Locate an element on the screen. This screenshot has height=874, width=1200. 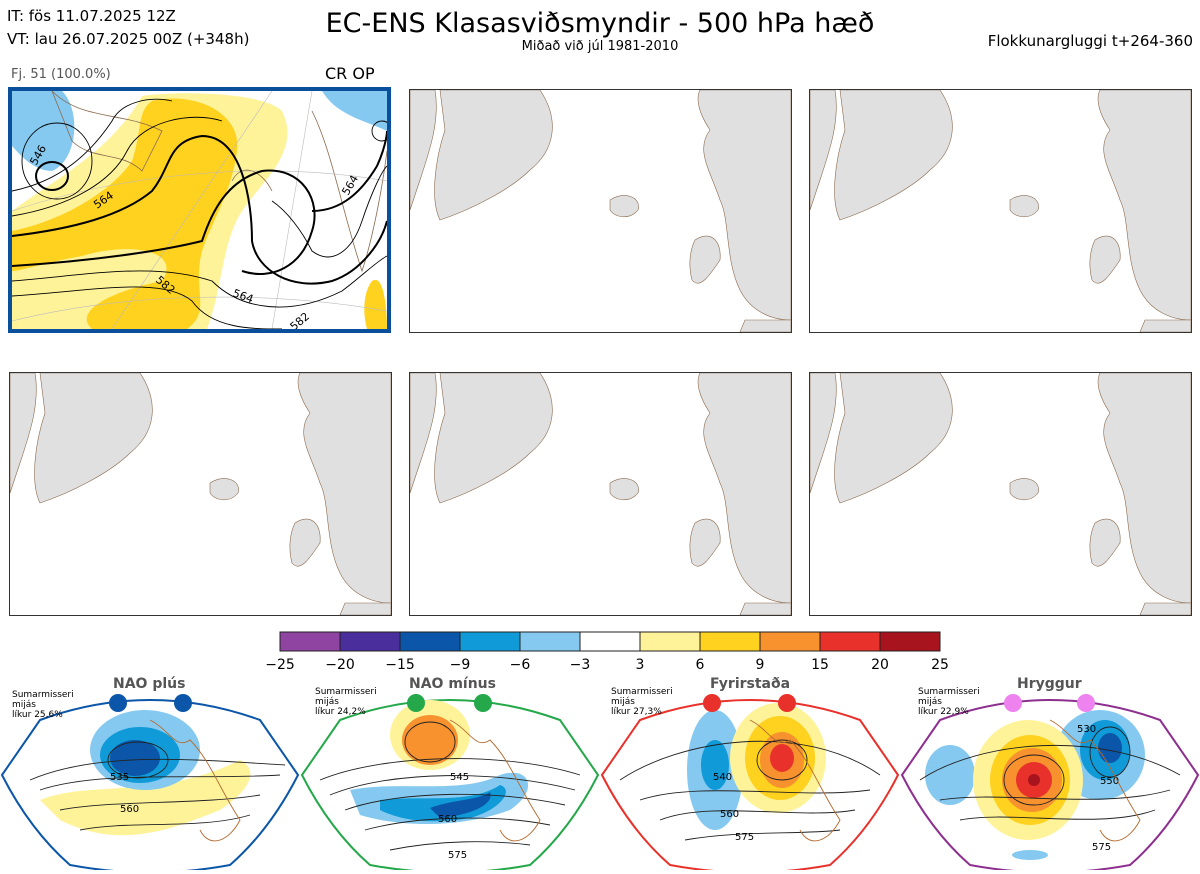
graticule is located at coordinates (192, 210).